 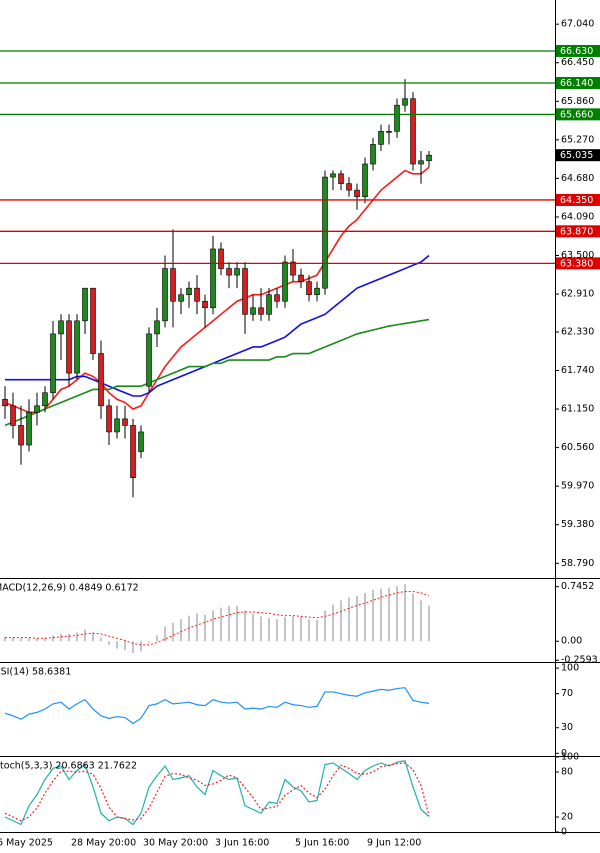 I want to click on level-label: 63.870, so click(x=576, y=231).